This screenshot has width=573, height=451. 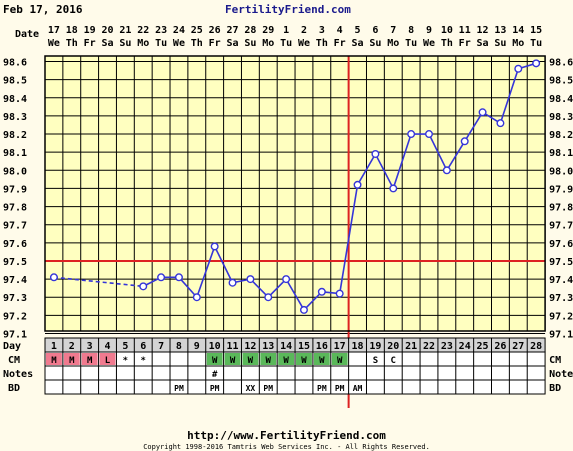 What do you see at coordinates (54, 30) in the screenshot?
I see `date-label: 17` at bounding box center [54, 30].